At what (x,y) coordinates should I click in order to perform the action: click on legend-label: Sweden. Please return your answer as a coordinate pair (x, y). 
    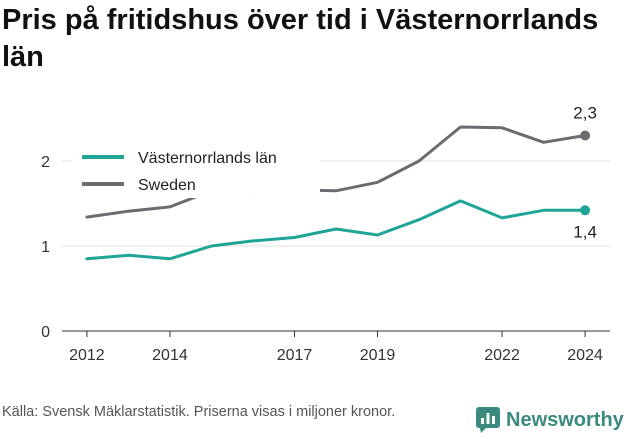
    Looking at the image, I should click on (167, 185).